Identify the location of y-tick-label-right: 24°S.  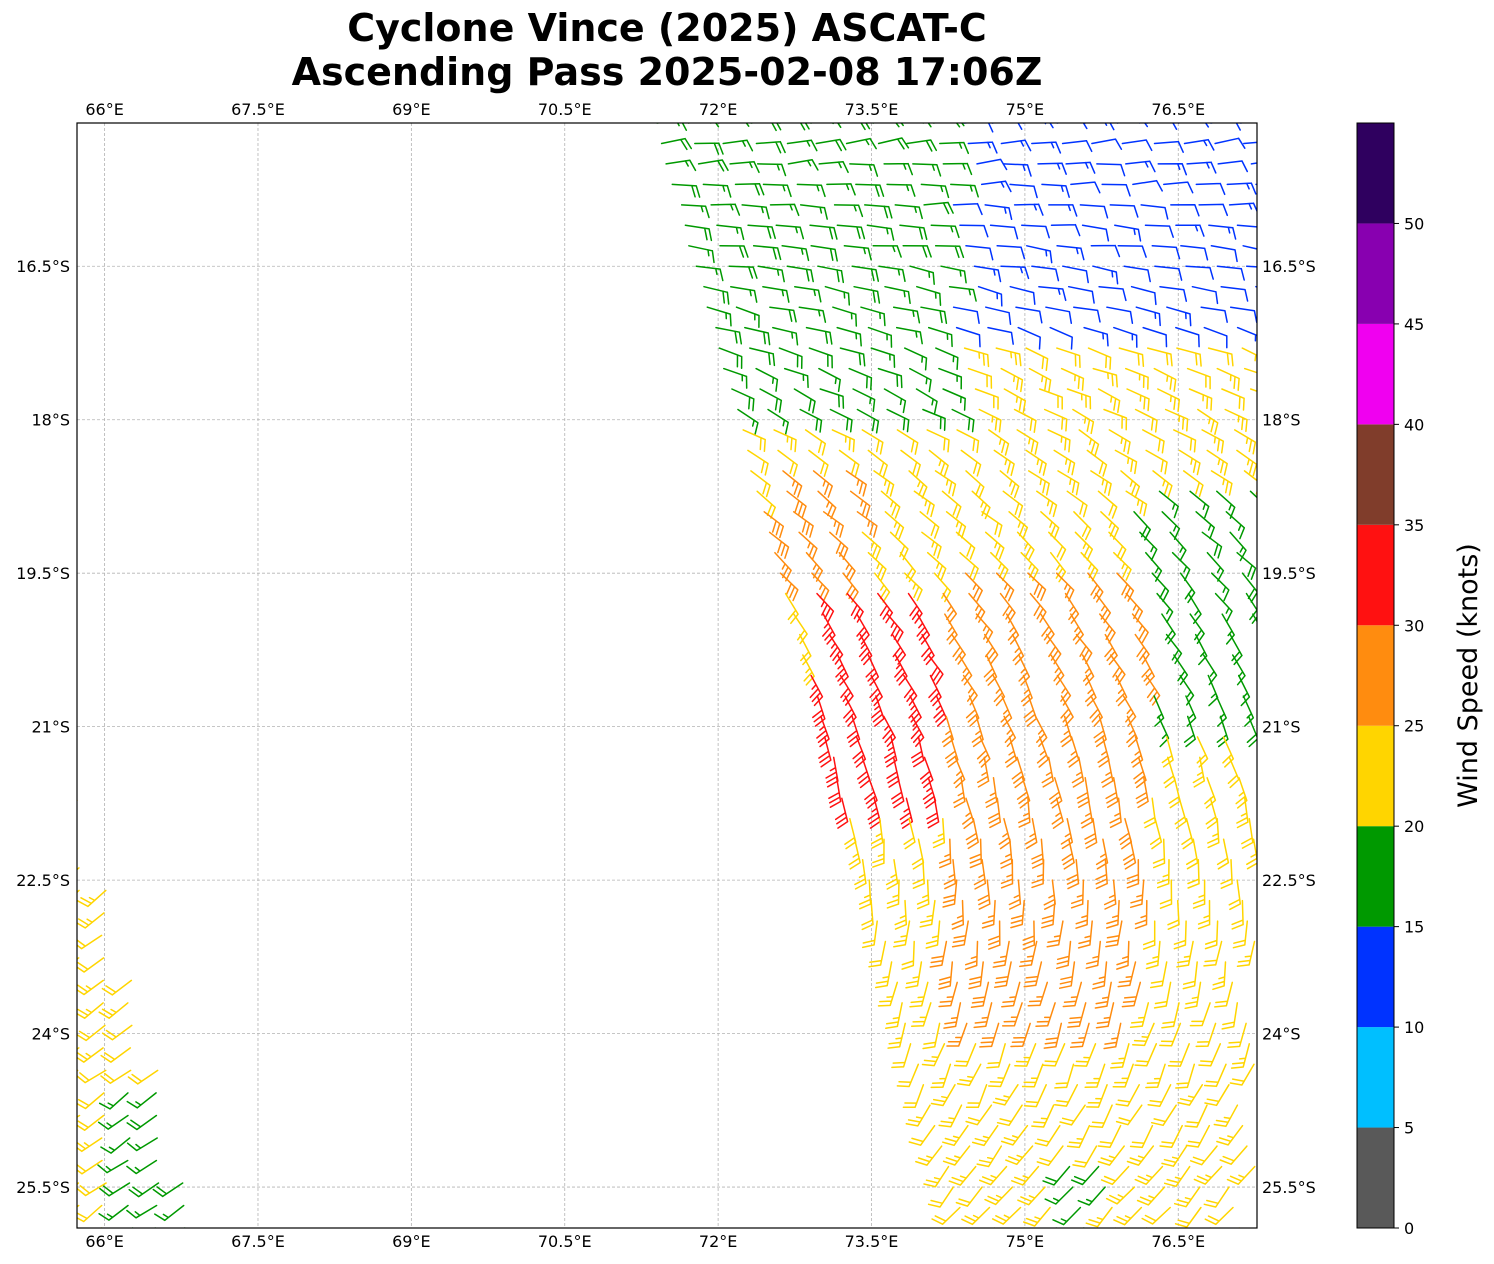
(1281, 1034).